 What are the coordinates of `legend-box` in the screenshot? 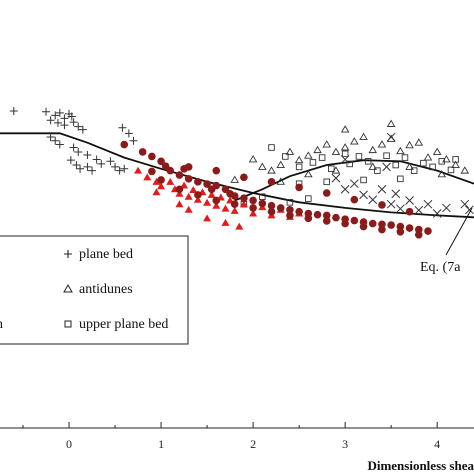 It's located at (94, 290).